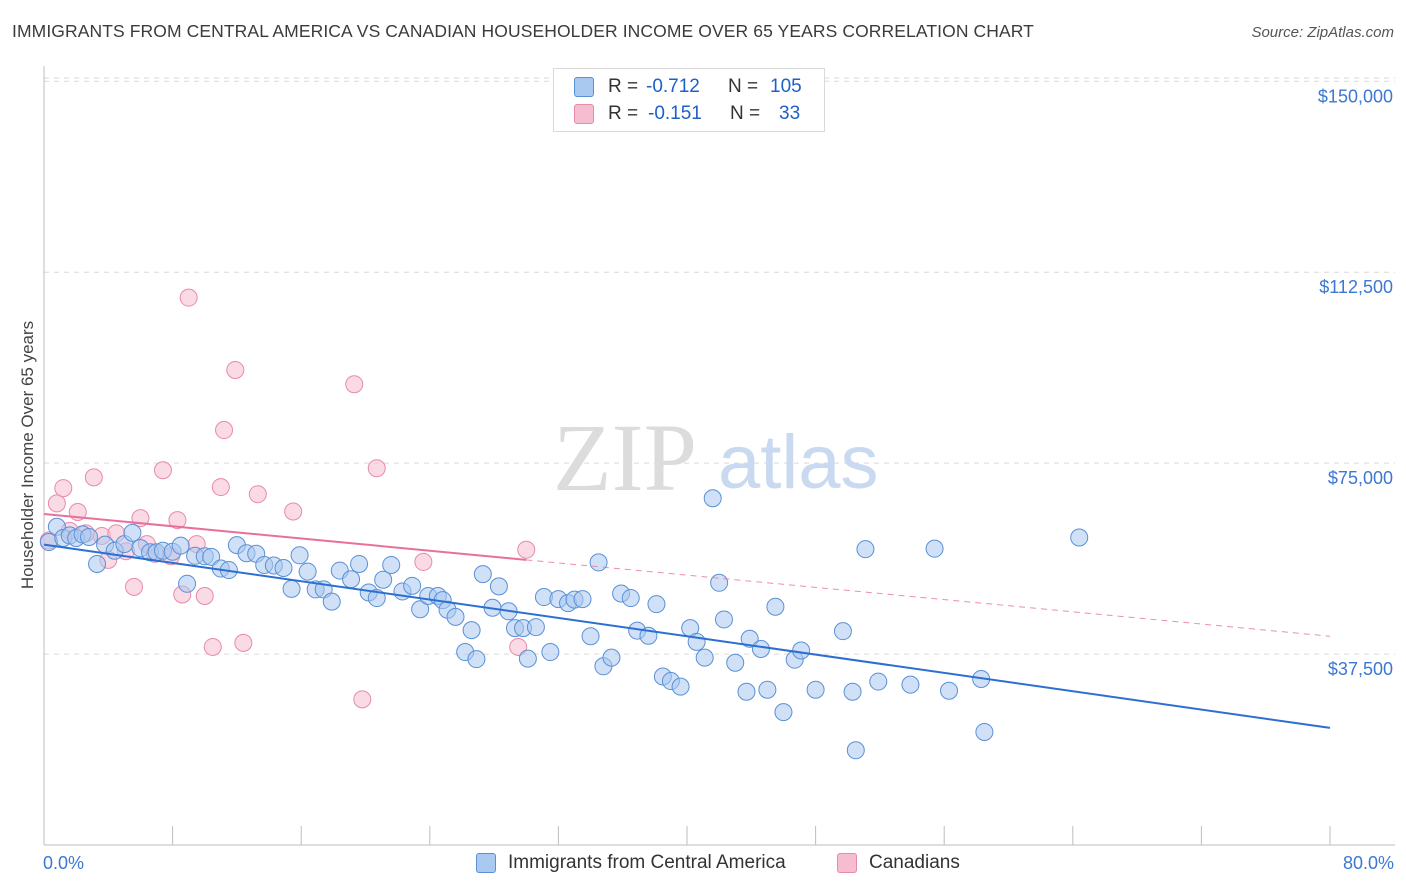 This screenshot has height=892, width=1406. I want to click on legend-row-blue: R = -0.712 N = 105, so click(688, 87).